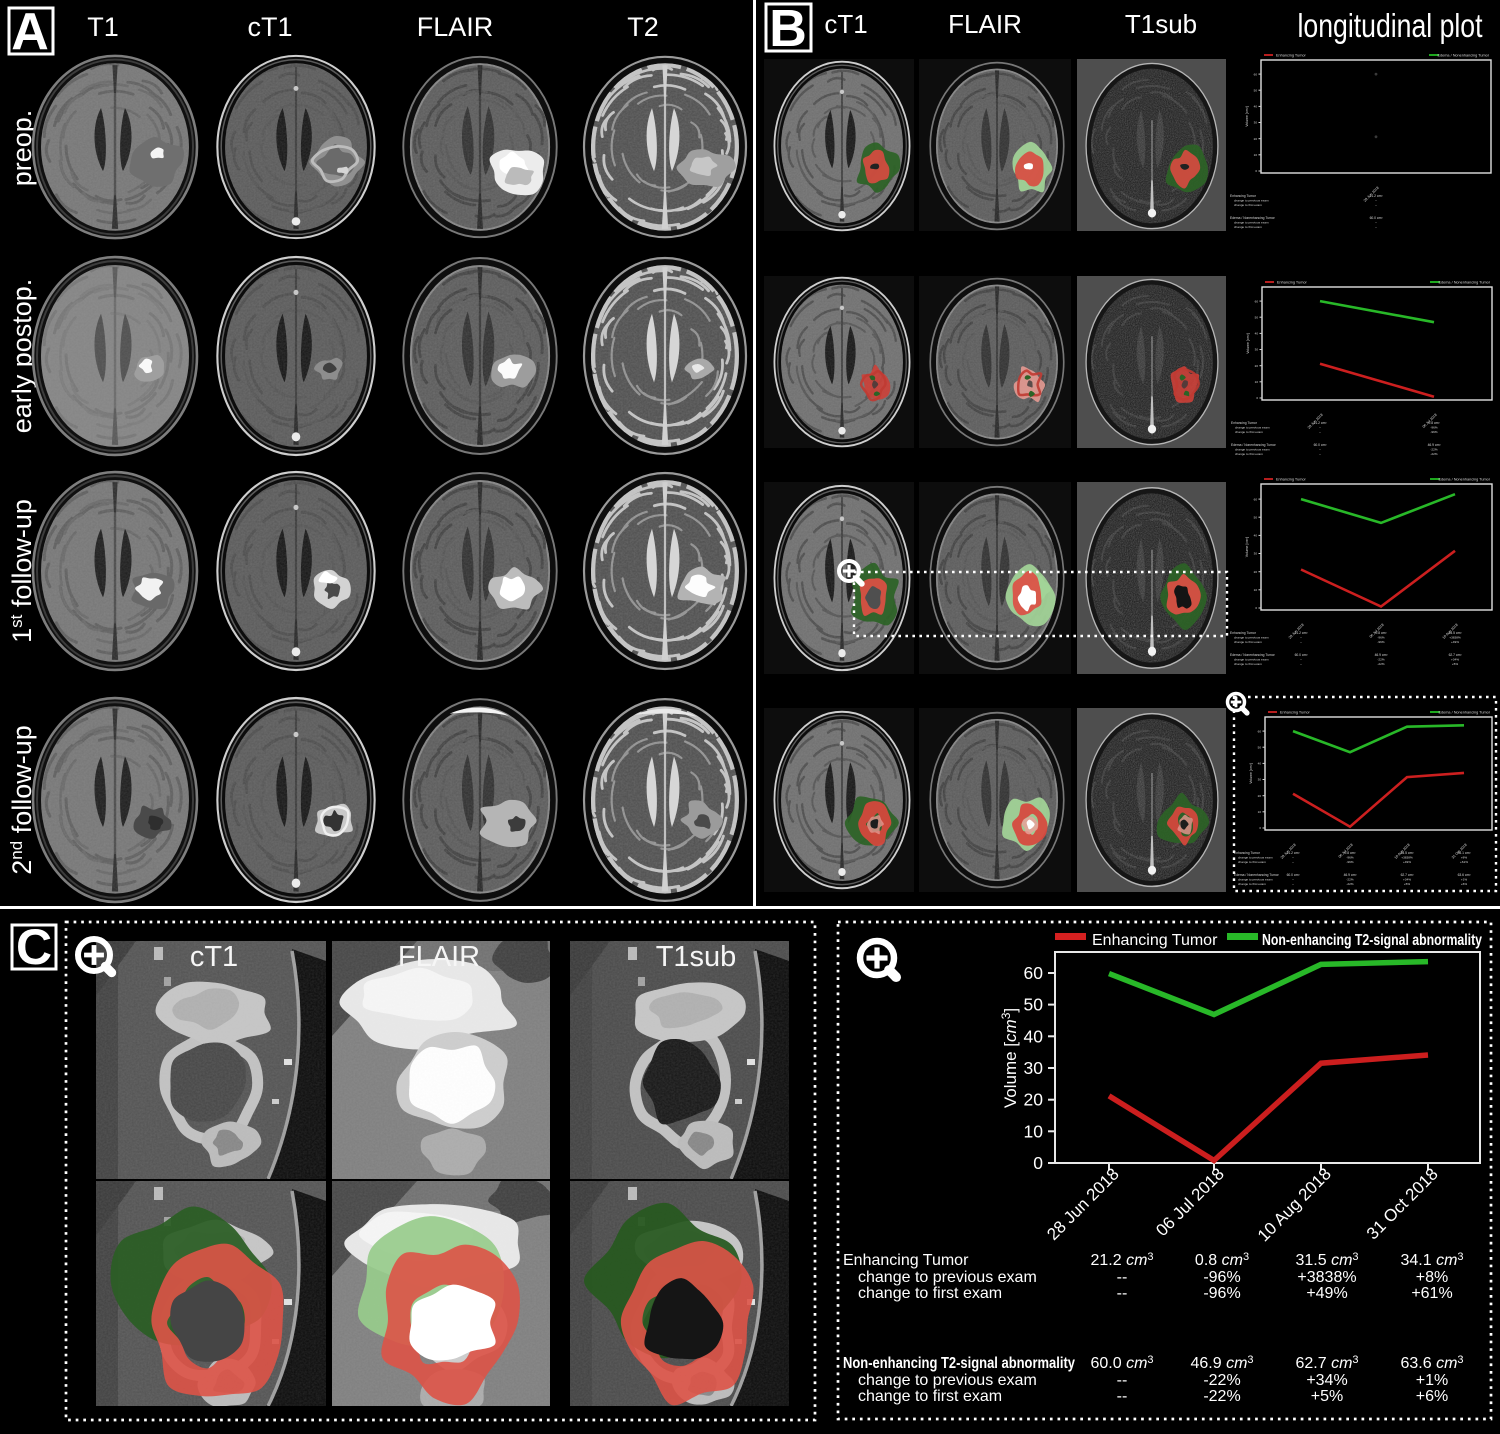 The height and width of the screenshot is (1434, 1500). I want to click on svg-text: 63.6 cm3, so click(1431, 1363).